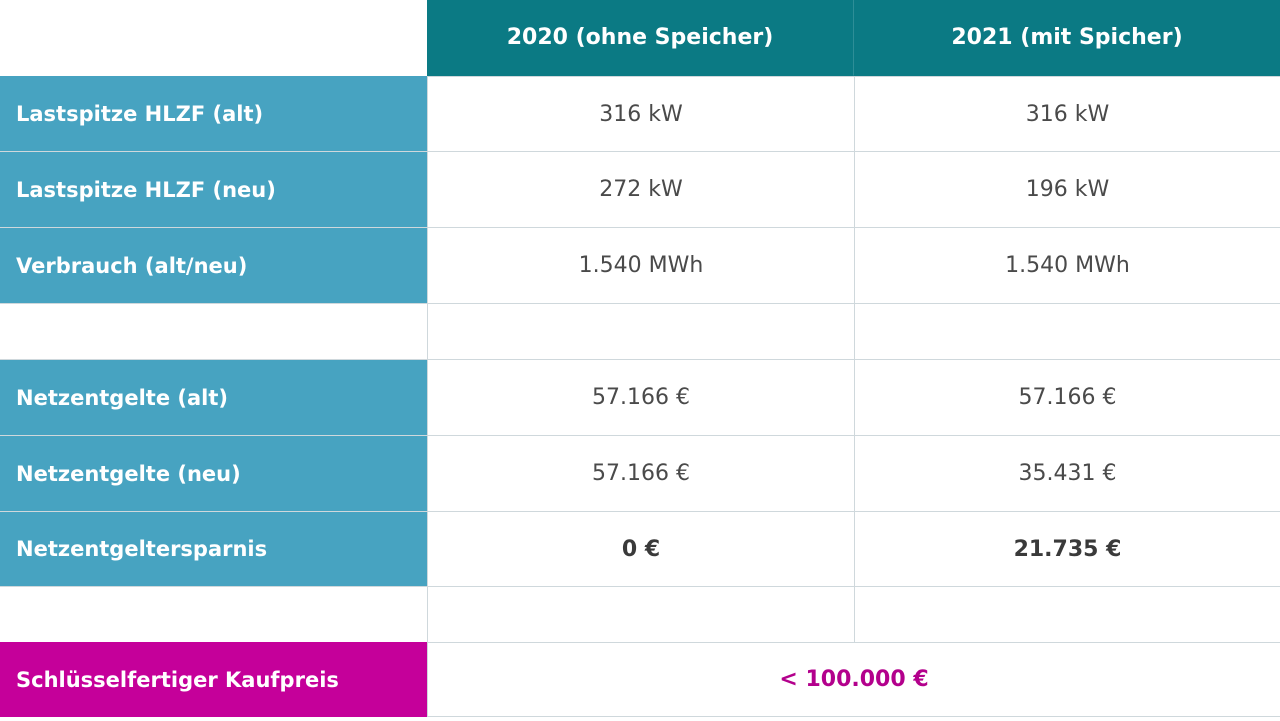 The width and height of the screenshot is (1280, 721). I want to click on column-header-2020: 2020 (ohne Speicher), so click(640, 38).